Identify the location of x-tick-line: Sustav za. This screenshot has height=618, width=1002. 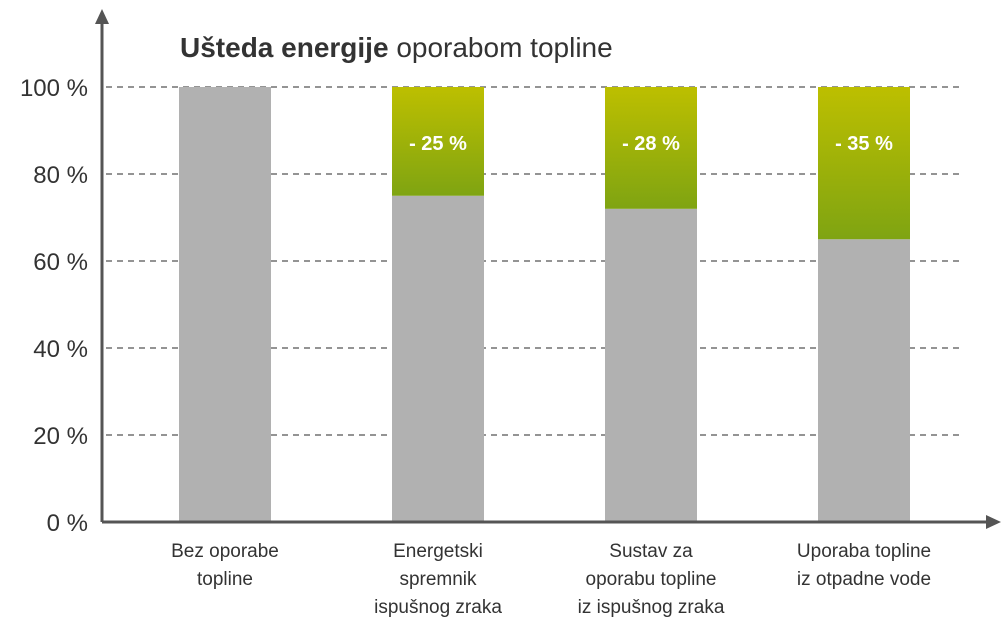
(651, 551).